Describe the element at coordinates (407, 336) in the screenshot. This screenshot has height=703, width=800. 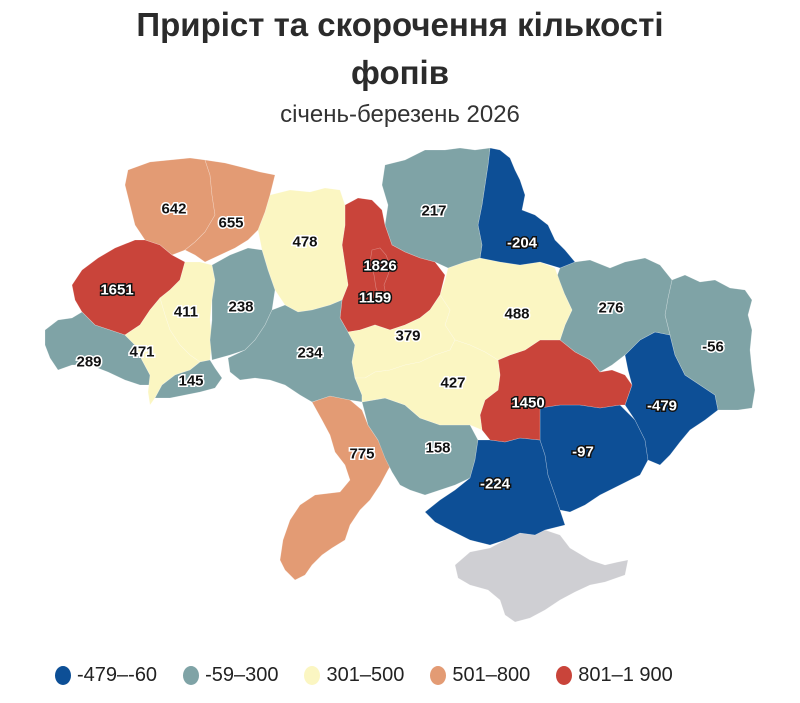
I see `label-cherkasy: 379` at that location.